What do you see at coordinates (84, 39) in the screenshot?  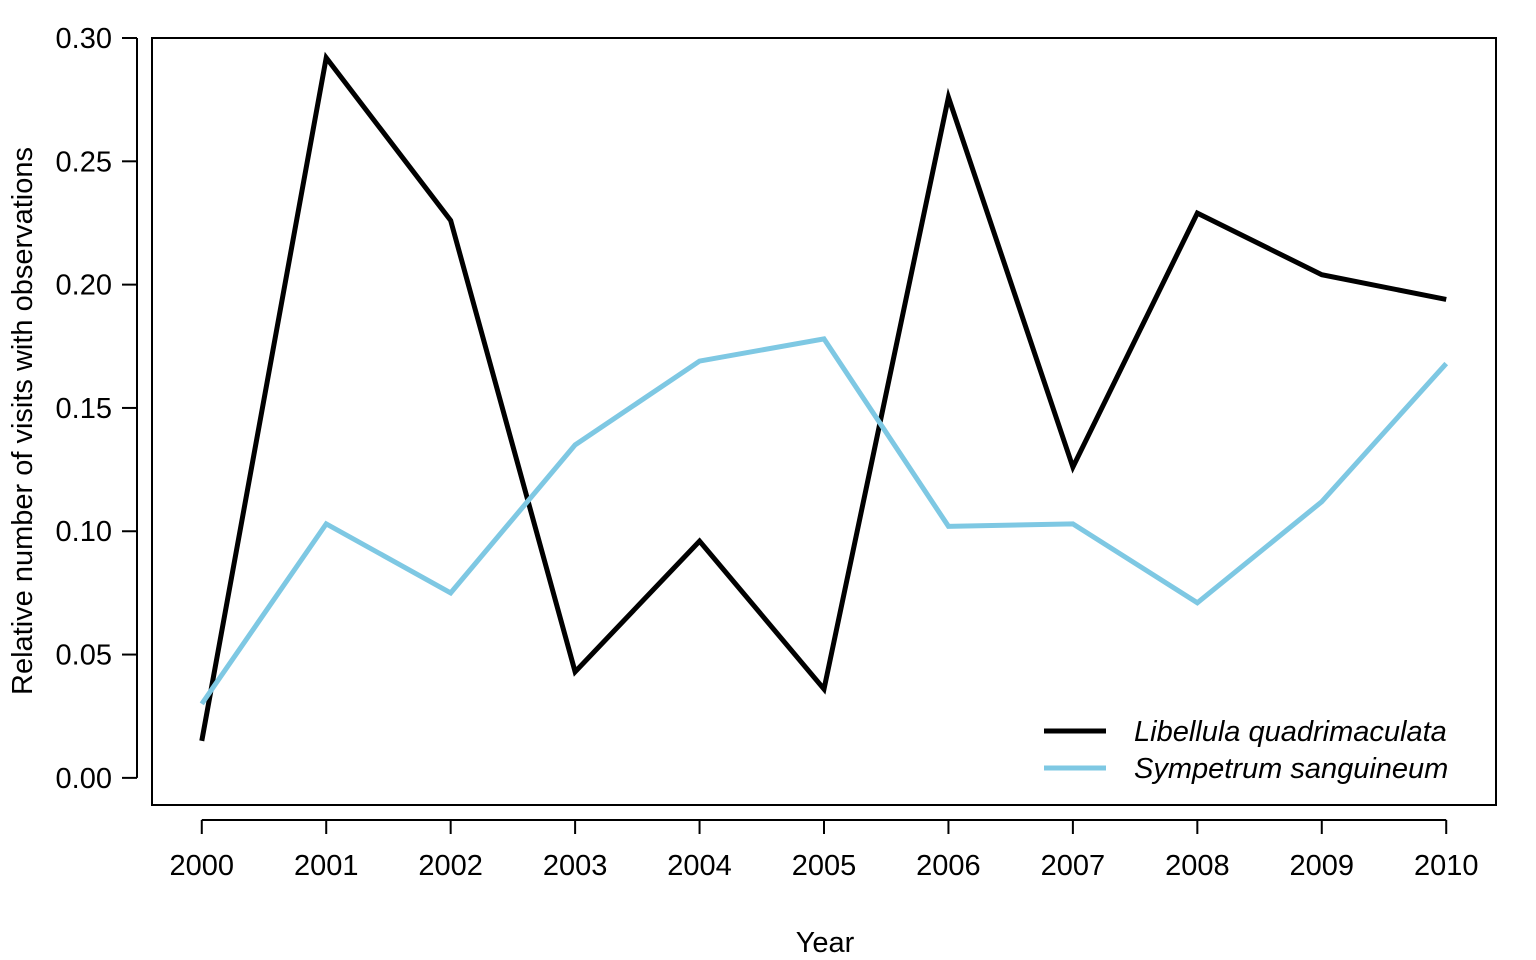 I see `y-tick-label: 0.30` at bounding box center [84, 39].